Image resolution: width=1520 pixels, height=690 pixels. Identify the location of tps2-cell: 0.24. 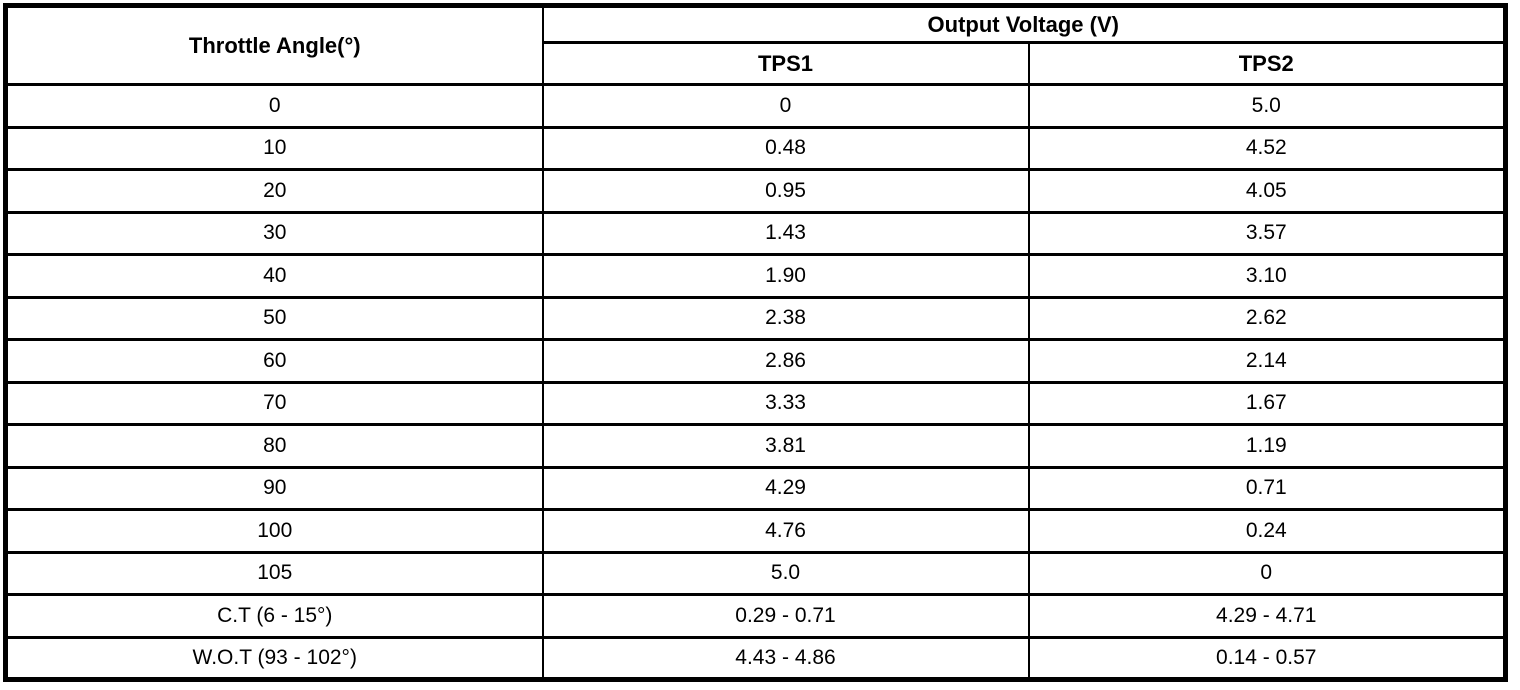
(1267, 531).